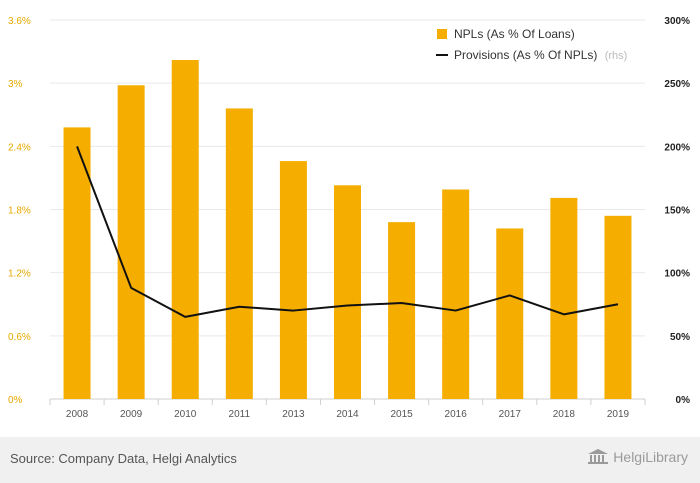  What do you see at coordinates (442, 34) in the screenshot?
I see `legend-swatch-npls` at bounding box center [442, 34].